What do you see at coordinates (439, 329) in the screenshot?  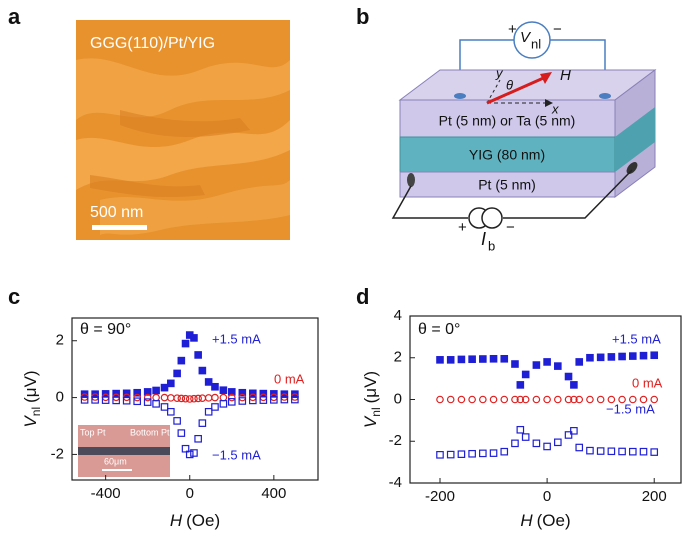 I see `annotation: θ = 0°` at bounding box center [439, 329].